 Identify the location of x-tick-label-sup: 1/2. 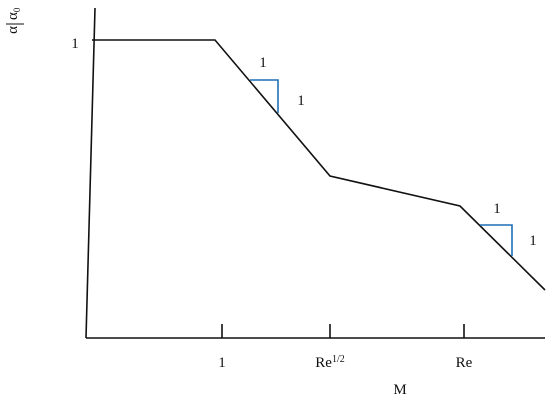
(338, 359).